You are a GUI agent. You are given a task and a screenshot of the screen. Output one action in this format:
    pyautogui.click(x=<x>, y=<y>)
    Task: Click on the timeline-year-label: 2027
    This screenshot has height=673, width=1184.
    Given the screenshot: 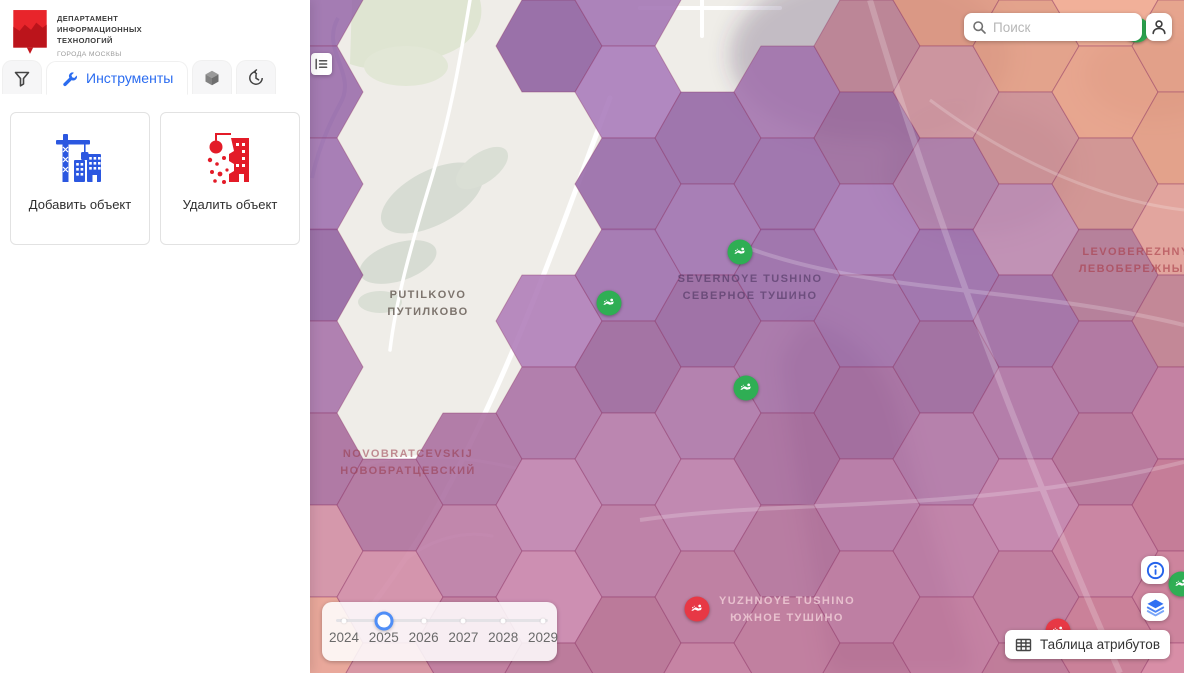 What is the action you would take?
    pyautogui.click(x=463, y=637)
    